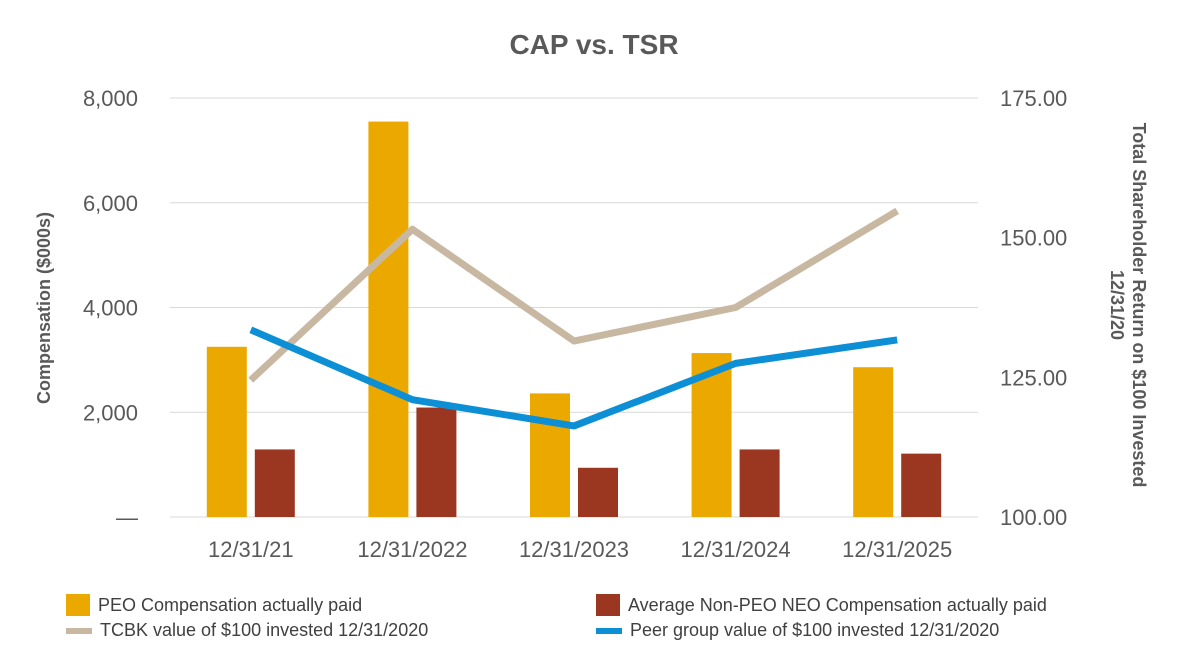 Image resolution: width=1190 pixels, height=672 pixels. What do you see at coordinates (264, 630) in the screenshot?
I see `legend-label-tcbk: TCBK value of $100 invested 12/31/2020` at bounding box center [264, 630].